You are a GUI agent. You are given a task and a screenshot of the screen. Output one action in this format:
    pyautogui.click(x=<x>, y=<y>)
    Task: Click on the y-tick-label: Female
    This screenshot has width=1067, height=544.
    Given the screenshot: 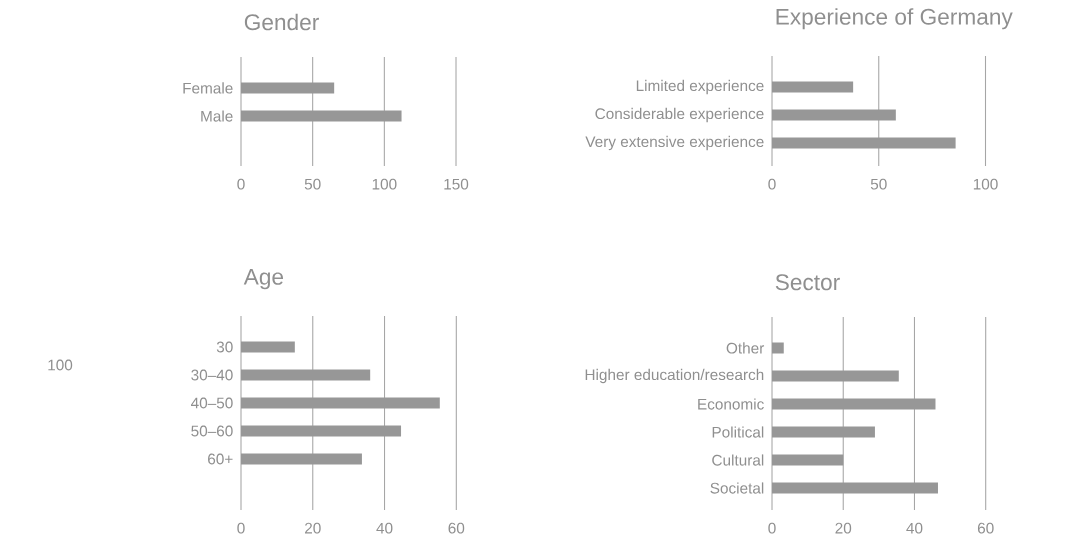 What is the action you would take?
    pyautogui.click(x=208, y=88)
    